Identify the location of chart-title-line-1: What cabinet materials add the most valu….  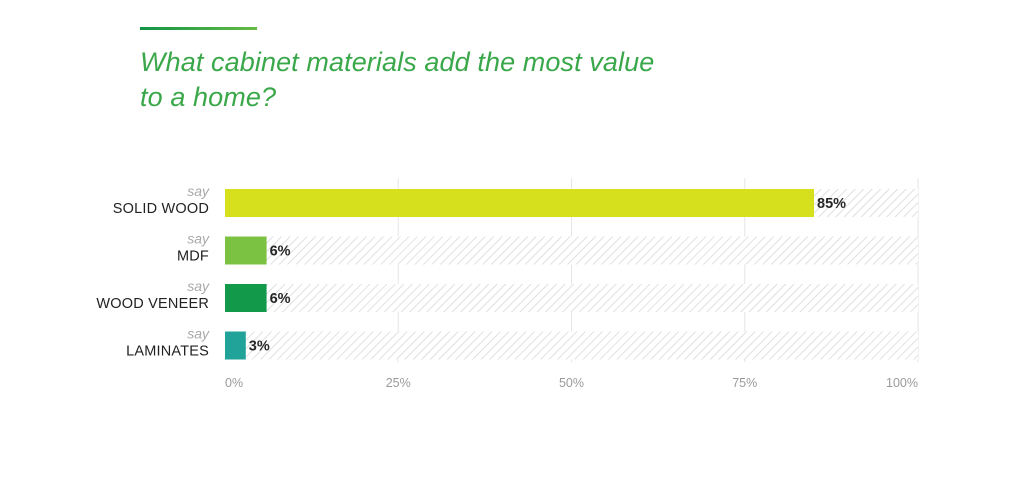
(397, 62).